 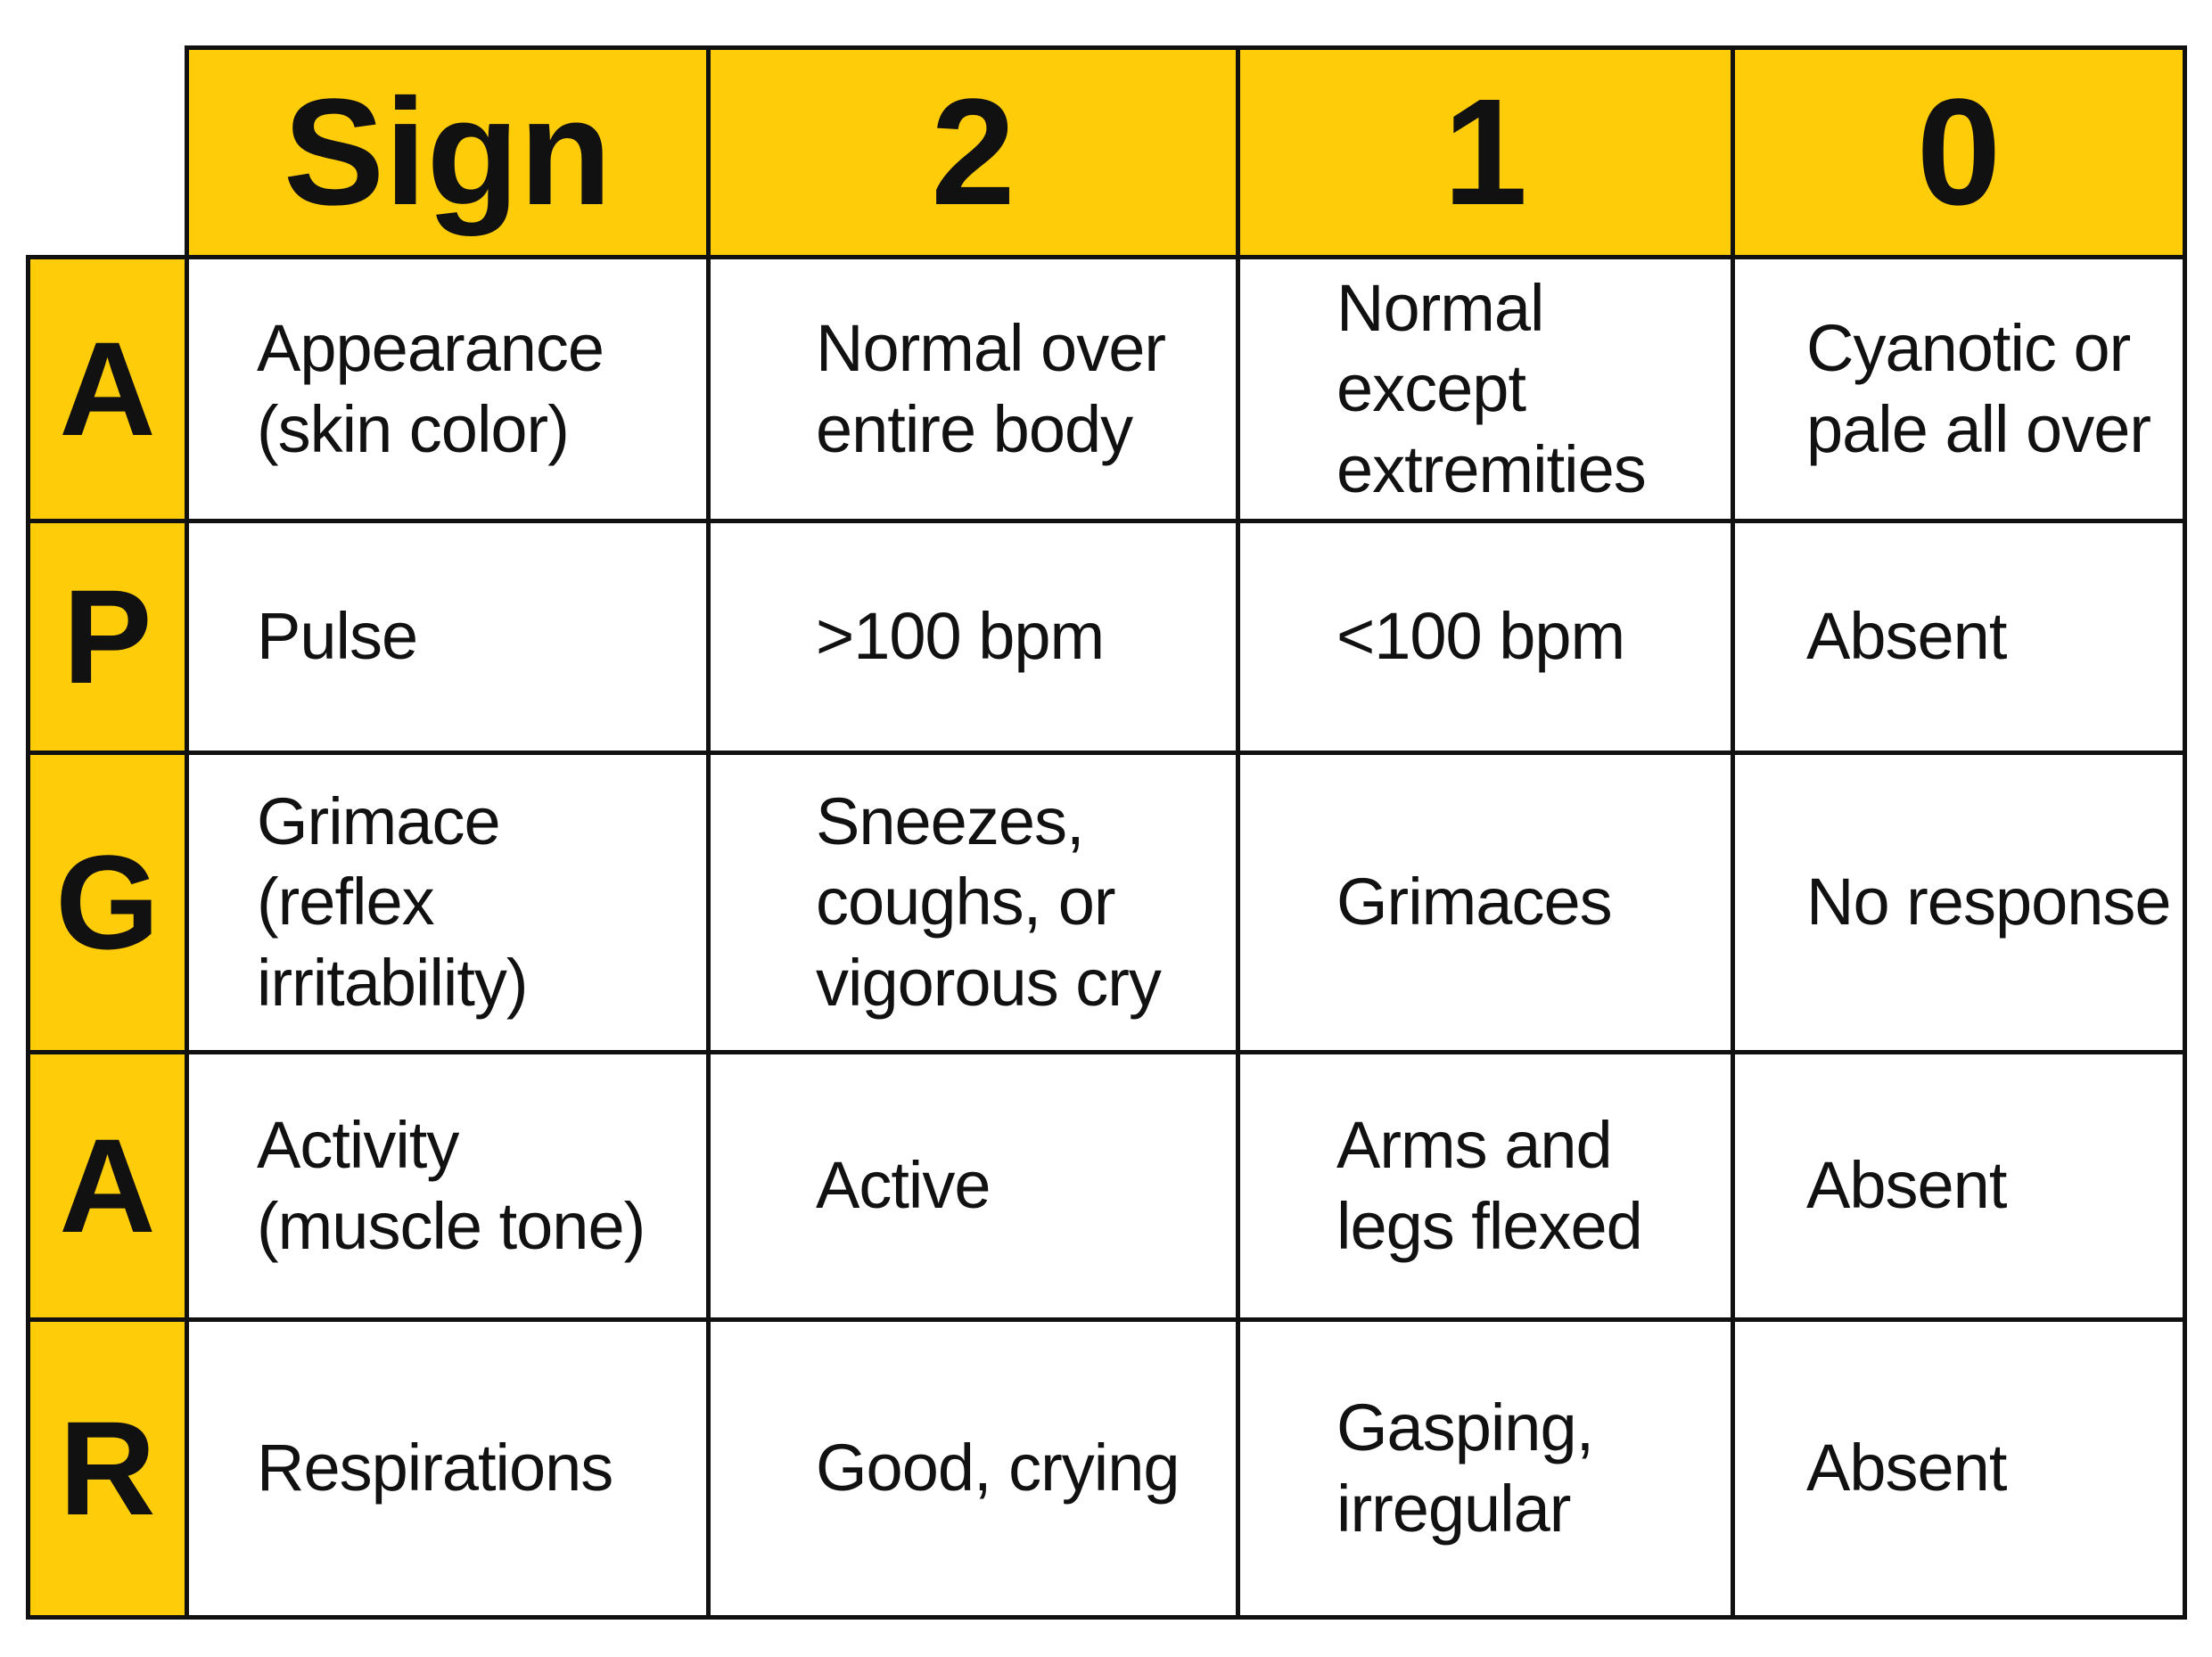 I want to click on row-letter: P, so click(x=107, y=637).